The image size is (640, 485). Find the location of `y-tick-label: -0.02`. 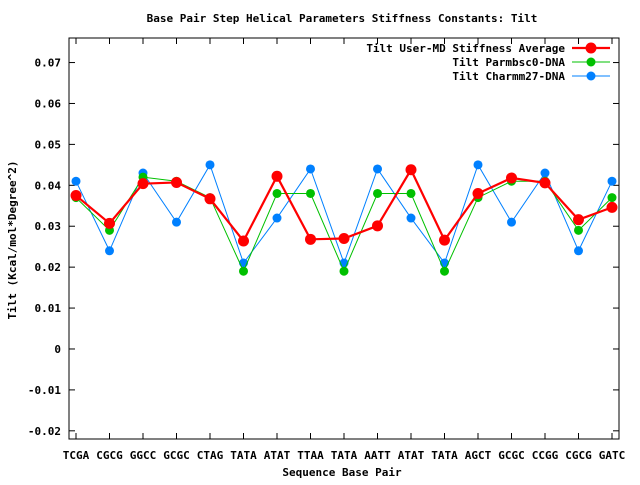

y-tick-label: -0.02 is located at coordinates (44, 431).